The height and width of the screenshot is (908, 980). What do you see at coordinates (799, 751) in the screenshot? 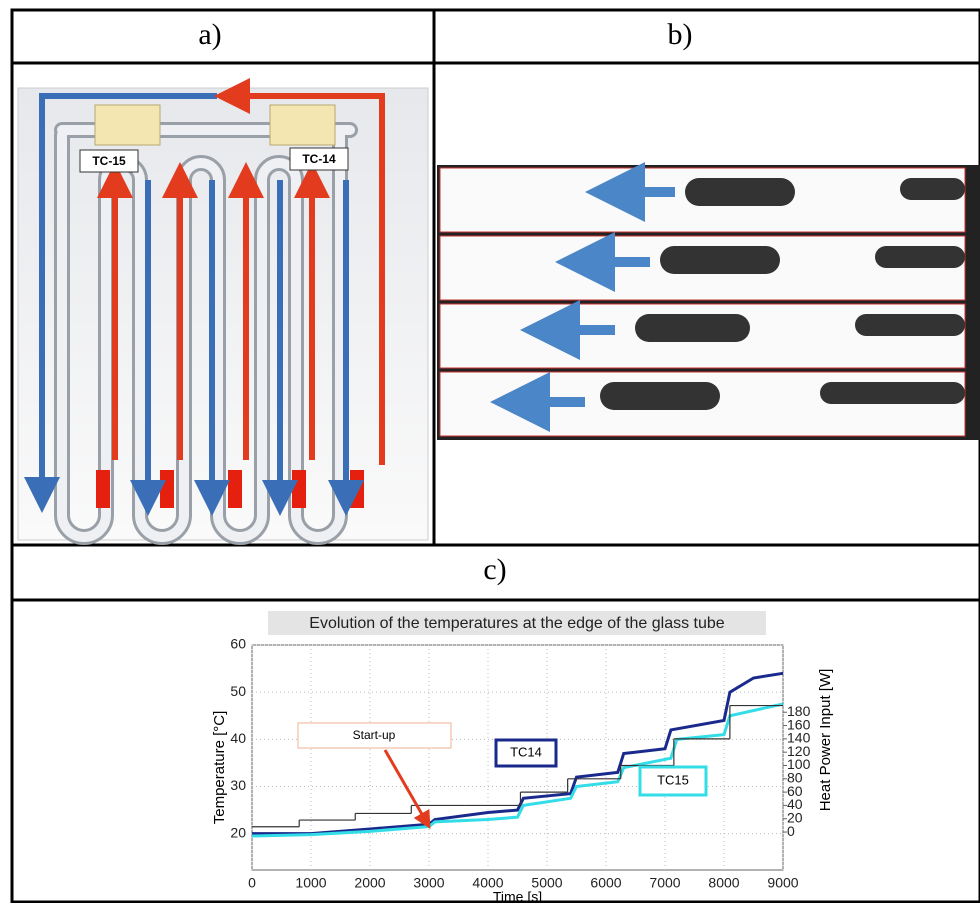
I see `y2-tick-label: 120` at bounding box center [799, 751].